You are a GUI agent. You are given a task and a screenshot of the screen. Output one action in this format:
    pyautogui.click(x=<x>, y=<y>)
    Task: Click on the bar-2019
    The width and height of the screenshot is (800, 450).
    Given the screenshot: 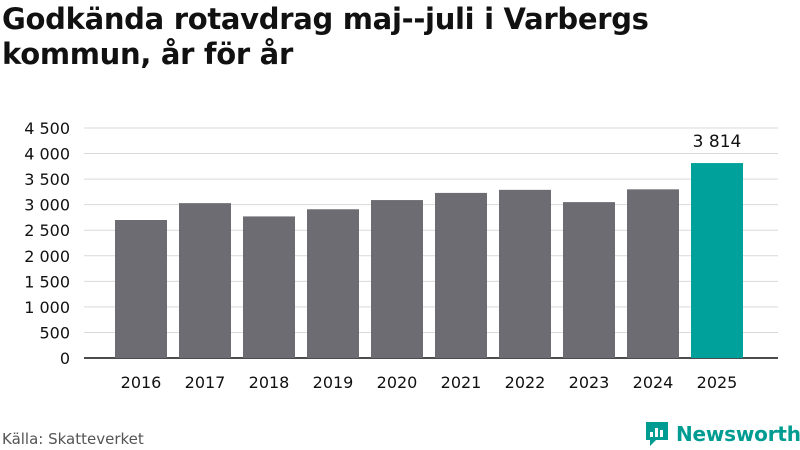 What is the action you would take?
    pyautogui.click(x=333, y=283)
    